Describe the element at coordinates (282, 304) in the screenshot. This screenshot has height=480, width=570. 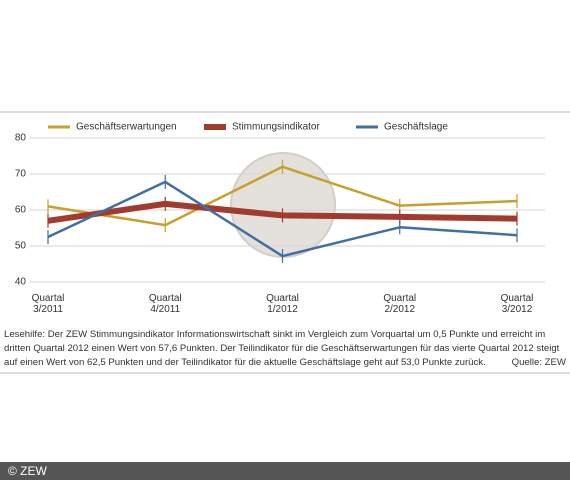
I see `x-tick-label: Quartal 1/2012` at that location.